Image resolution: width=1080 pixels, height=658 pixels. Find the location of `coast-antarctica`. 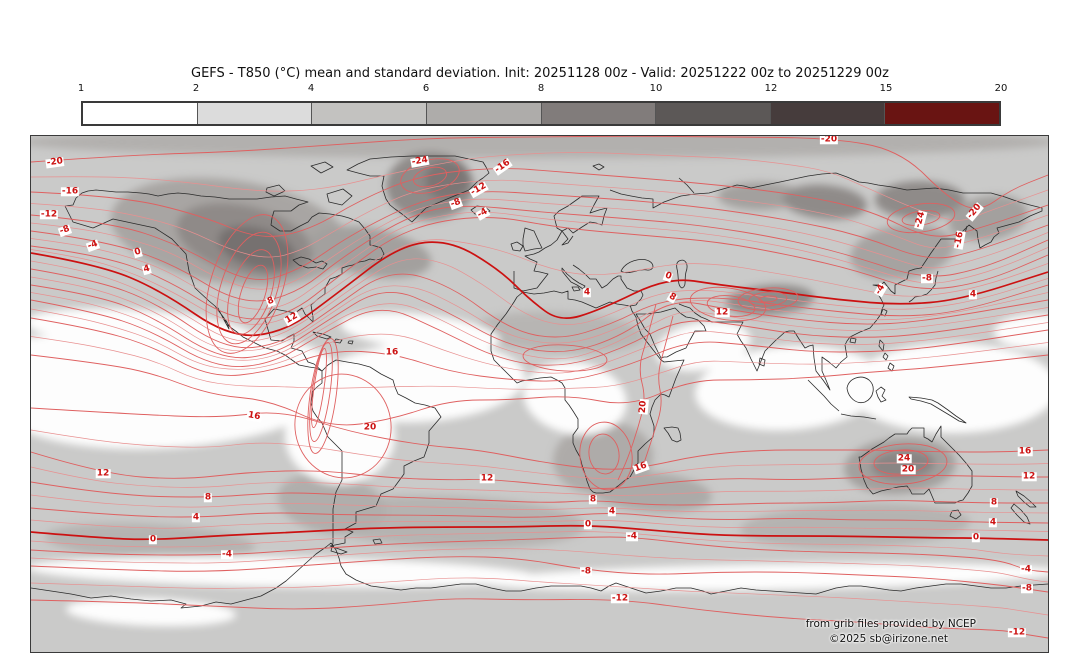

coast-antarctica is located at coordinates (539, 575).